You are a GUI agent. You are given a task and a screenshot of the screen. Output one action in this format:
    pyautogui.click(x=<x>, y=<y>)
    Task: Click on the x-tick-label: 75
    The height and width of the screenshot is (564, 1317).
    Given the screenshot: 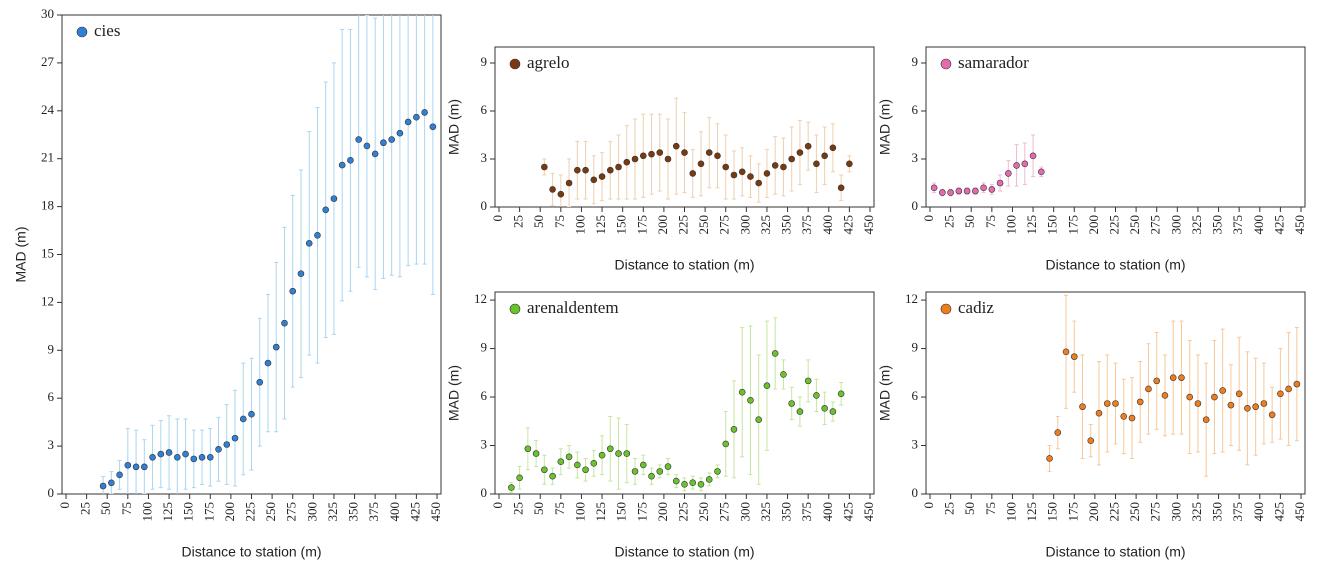 What is the action you would take?
    pyautogui.click(x=990, y=508)
    